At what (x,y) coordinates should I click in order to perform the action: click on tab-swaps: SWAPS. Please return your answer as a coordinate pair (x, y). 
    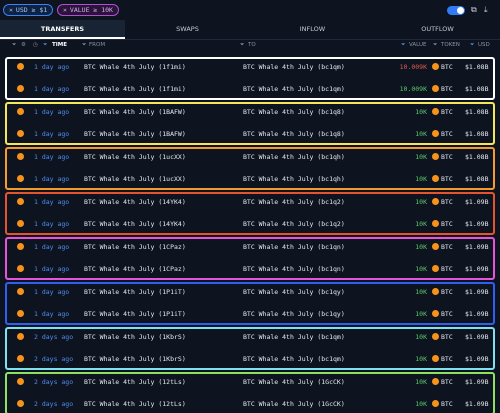
    Looking at the image, I should click on (187, 29).